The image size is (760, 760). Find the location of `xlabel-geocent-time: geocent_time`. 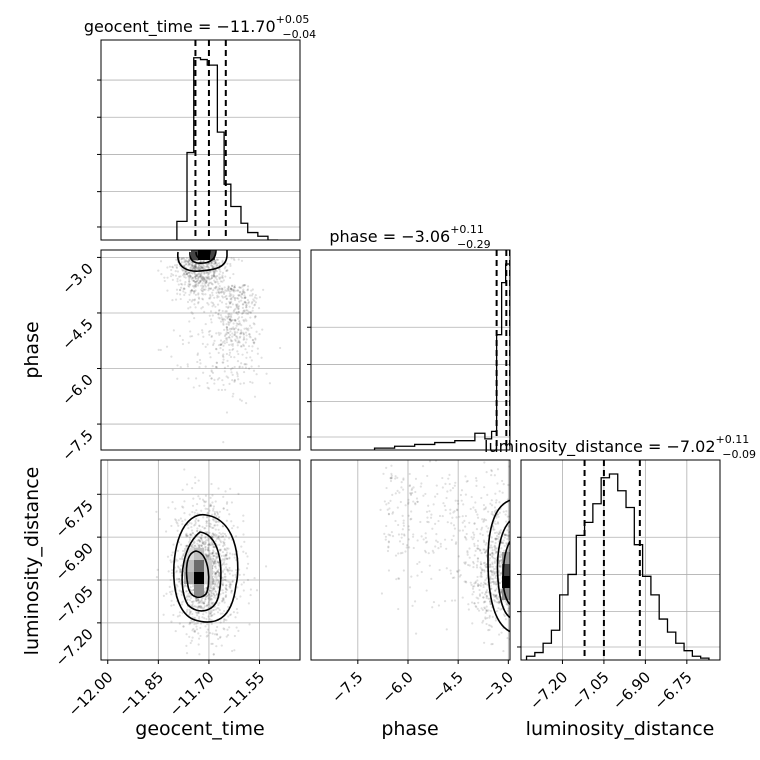

xlabel-geocent-time: geocent_time is located at coordinates (199, 729).